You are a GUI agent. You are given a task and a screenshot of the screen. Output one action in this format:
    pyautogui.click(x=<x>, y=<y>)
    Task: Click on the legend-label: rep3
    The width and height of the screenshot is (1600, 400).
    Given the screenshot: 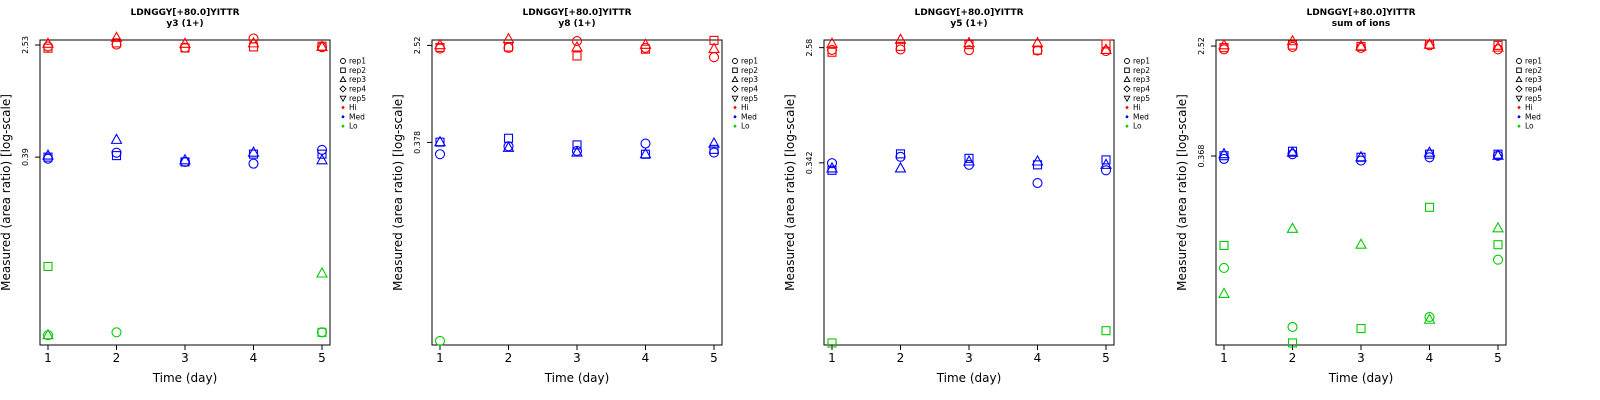 What is the action you would take?
    pyautogui.click(x=749, y=79)
    